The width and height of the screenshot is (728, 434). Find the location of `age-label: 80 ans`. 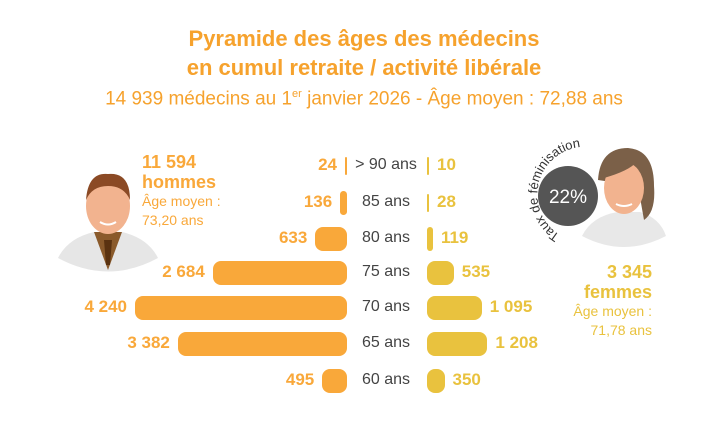

age-label: 80 ans is located at coordinates (386, 237).